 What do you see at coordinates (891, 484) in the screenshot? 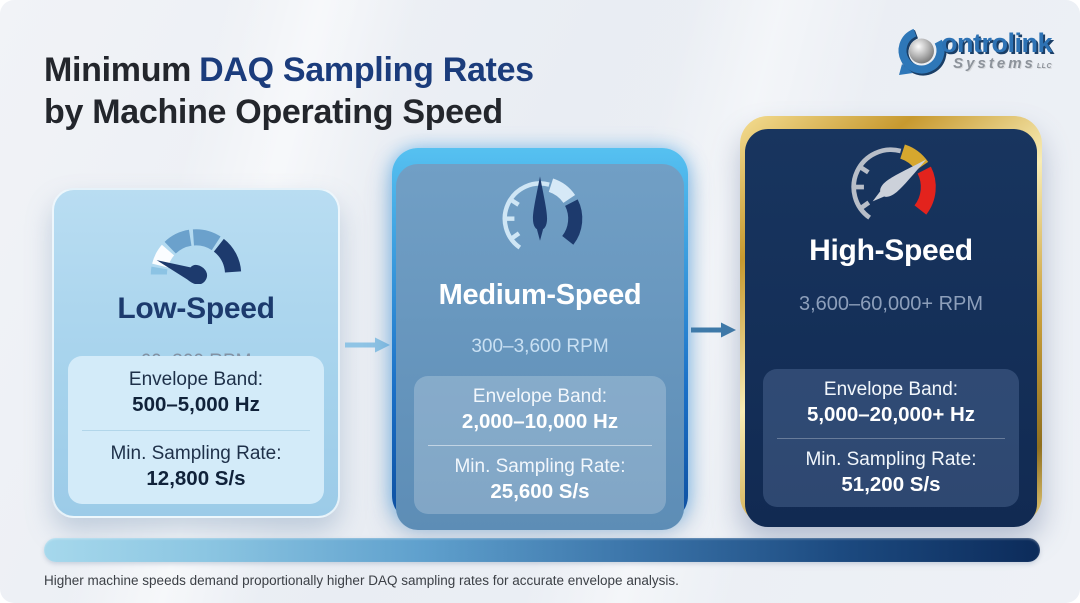
I see `sampling-rate-value: 51,200 S/s` at bounding box center [891, 484].